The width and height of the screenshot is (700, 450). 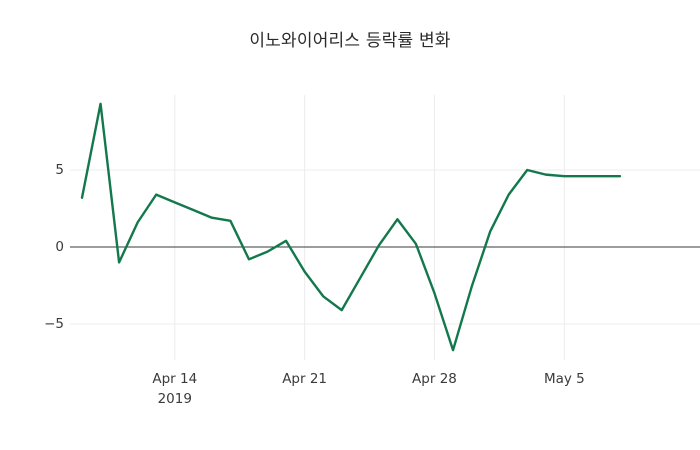 I want to click on x-tick-label: Apr 28, so click(x=434, y=379).